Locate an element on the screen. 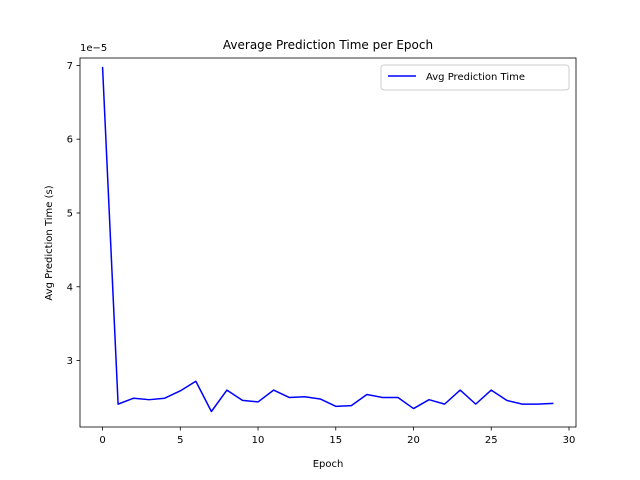 The image size is (640, 480). y-tick-label: 6 is located at coordinates (70, 140).